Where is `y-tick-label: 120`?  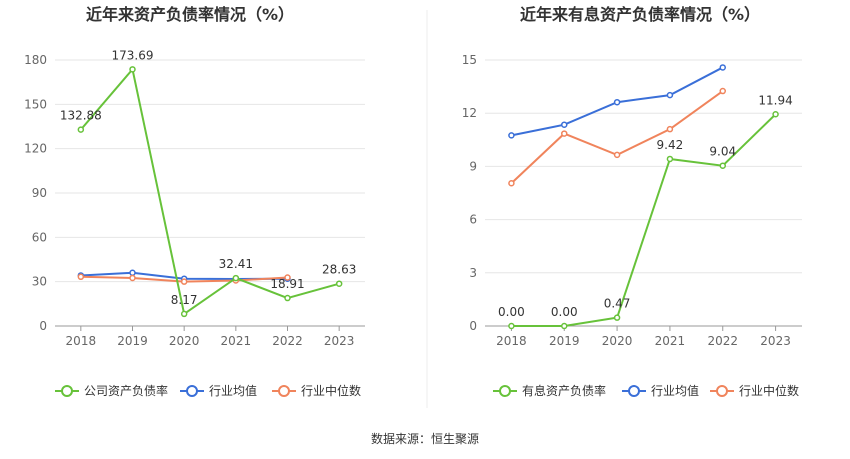
y-tick-label: 120 is located at coordinates (35, 149).